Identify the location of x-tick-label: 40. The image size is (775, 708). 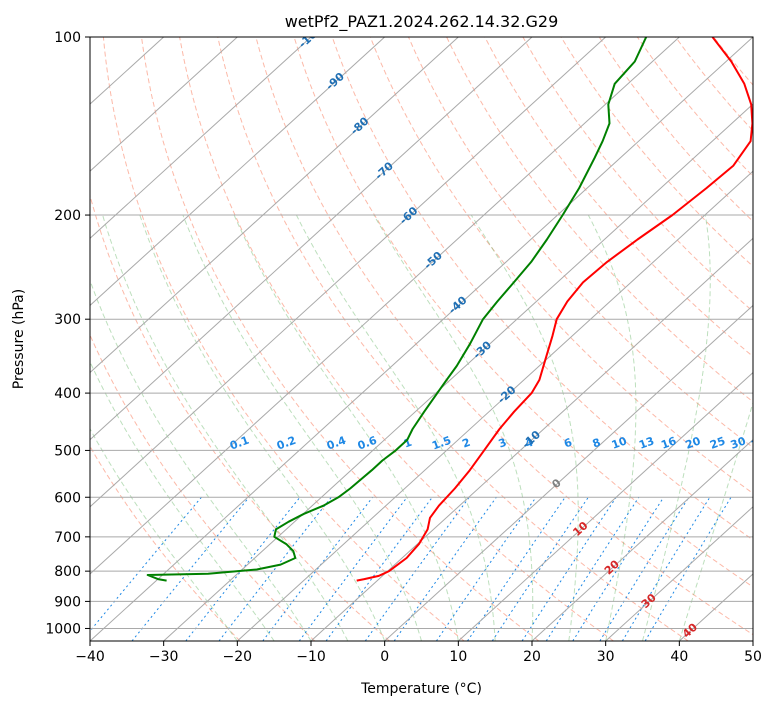
(679, 657).